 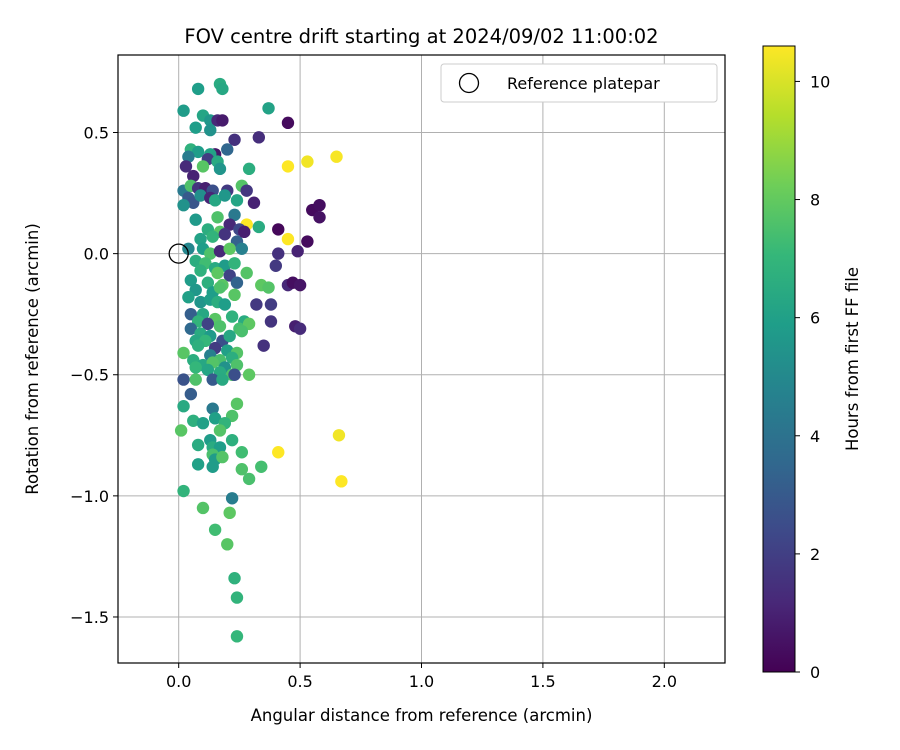 I want to click on colorbar-label: Hours from first FF file, so click(x=852, y=359).